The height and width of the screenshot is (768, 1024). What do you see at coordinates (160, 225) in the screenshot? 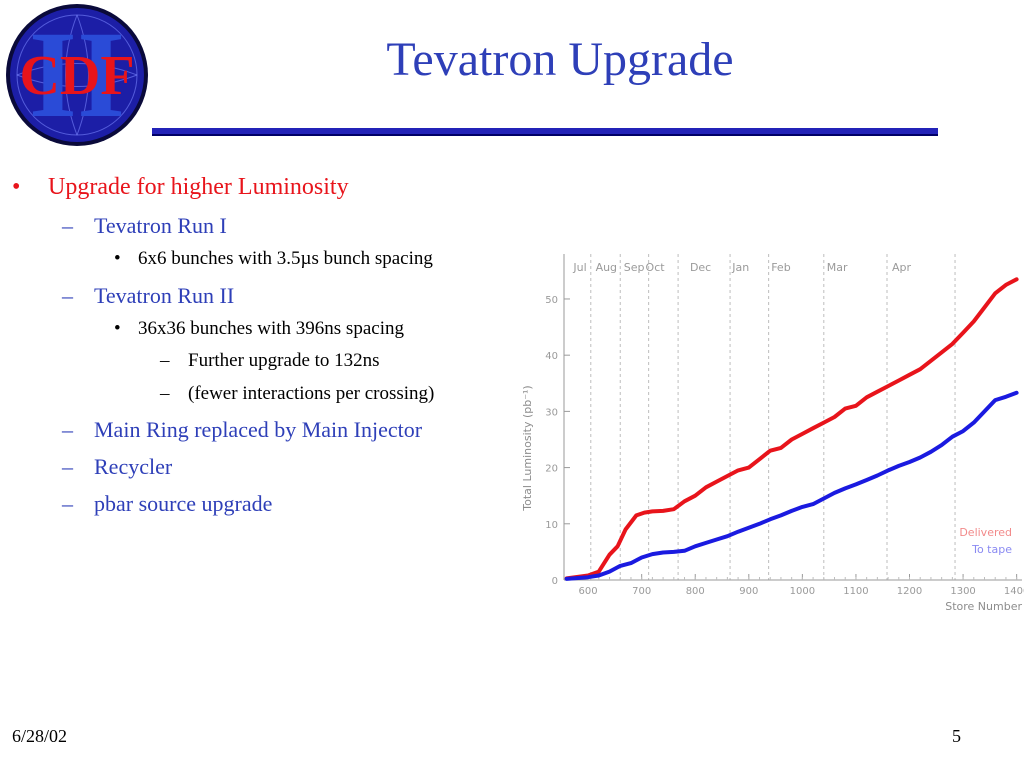
I see `bullet-text: Tevatron Run I` at bounding box center [160, 225].